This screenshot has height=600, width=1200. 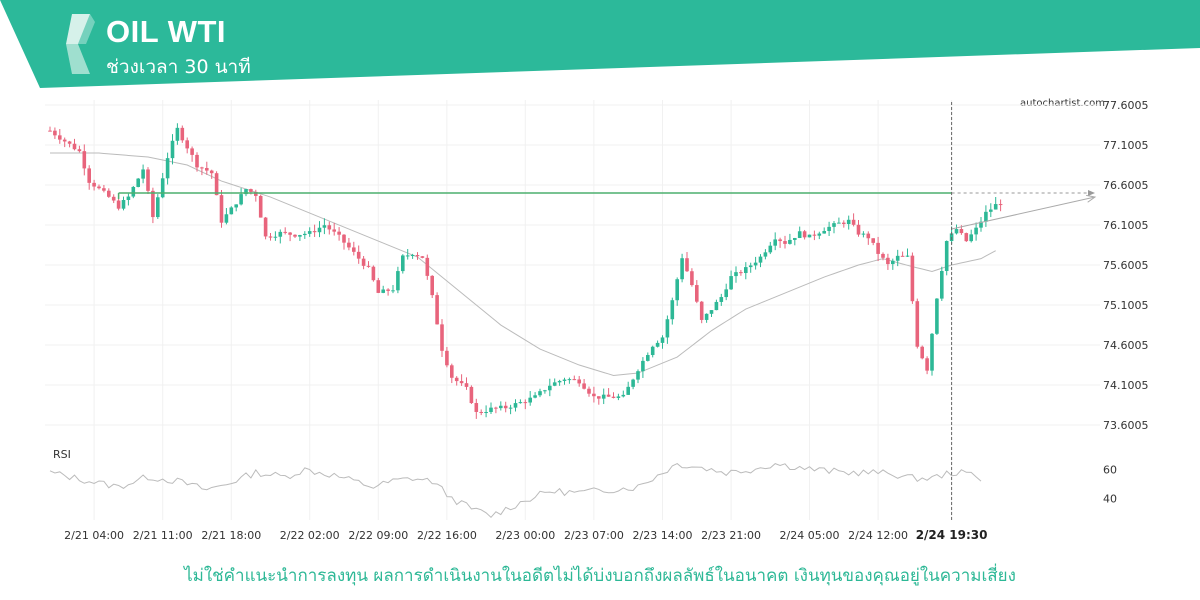 I want to click on y-tick-label: 76.1005, so click(x=1126, y=225).